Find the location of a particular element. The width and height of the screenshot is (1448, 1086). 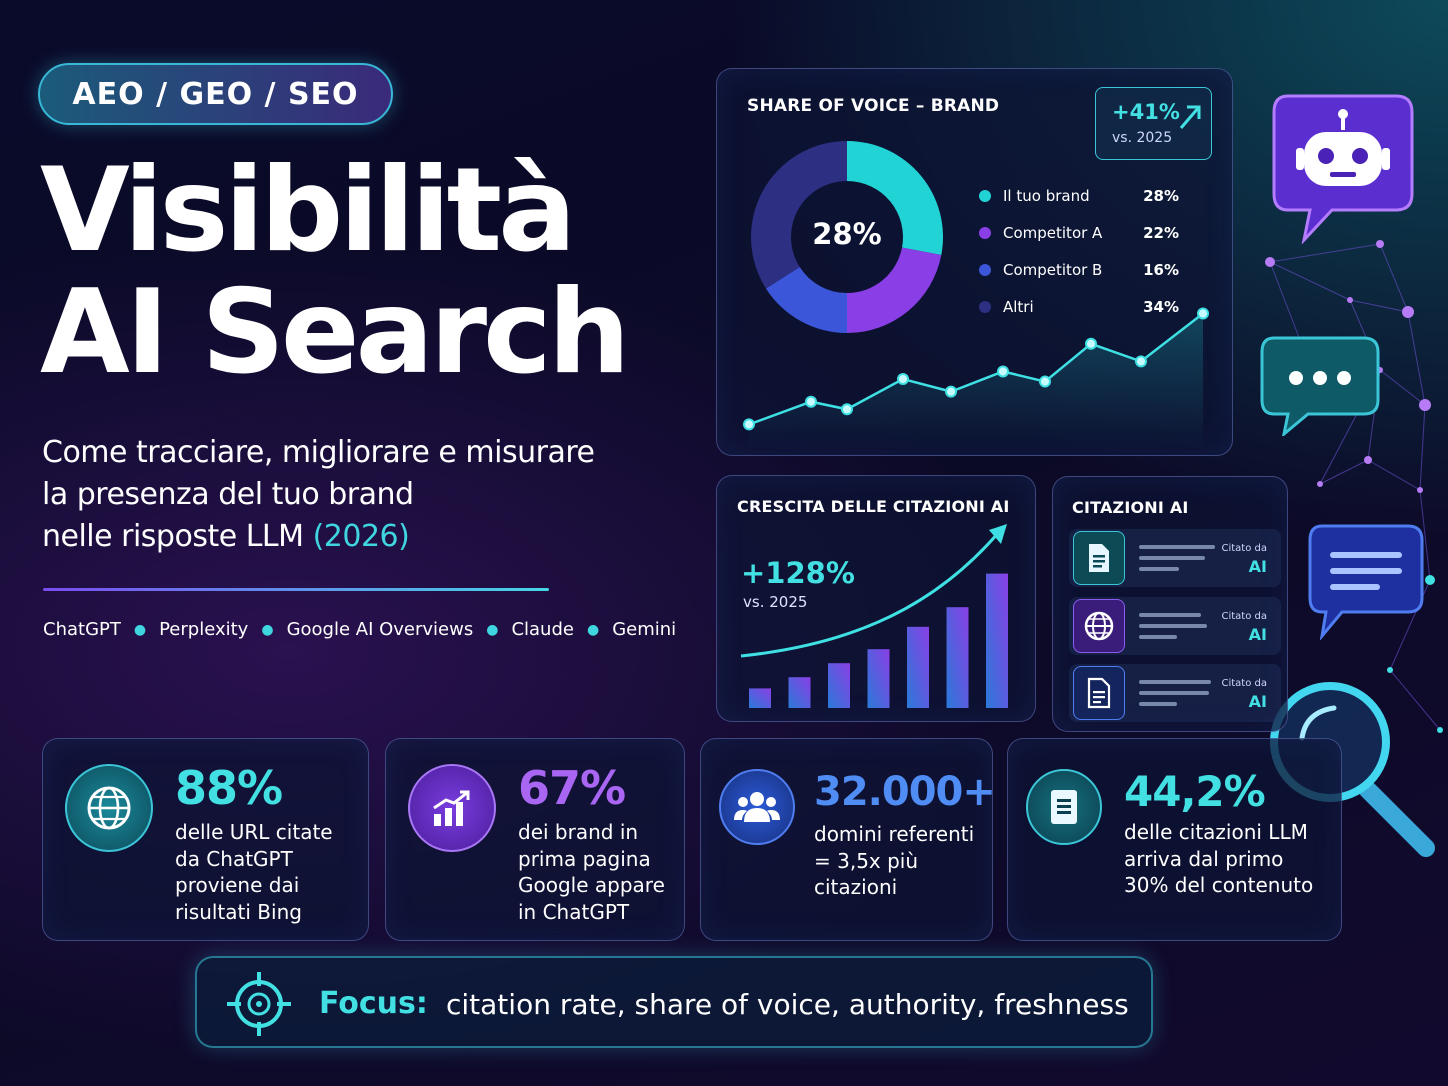

page-title: Visibilità AI Search is located at coordinates (370, 272).